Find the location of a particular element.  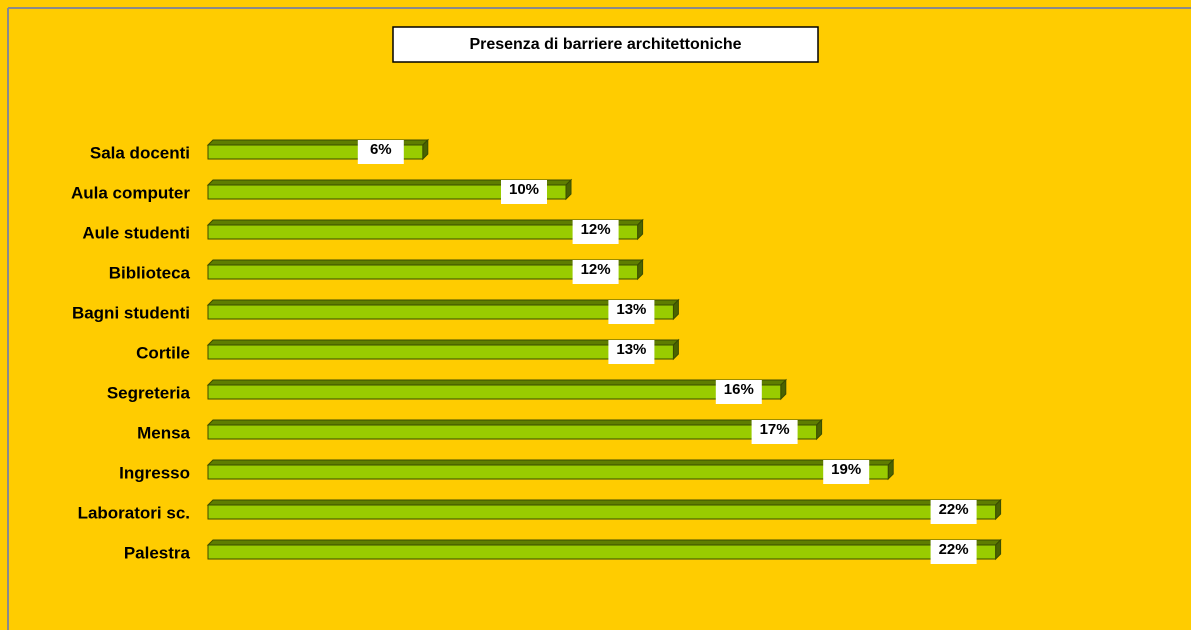

y-tick-label: Mensa is located at coordinates (163, 432).